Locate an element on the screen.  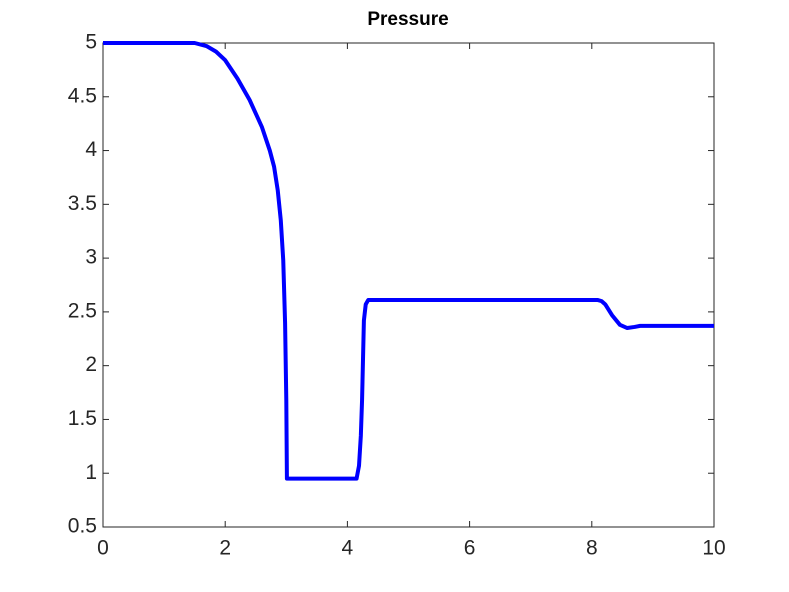
y-tick-label: 3 is located at coordinates (91, 257).